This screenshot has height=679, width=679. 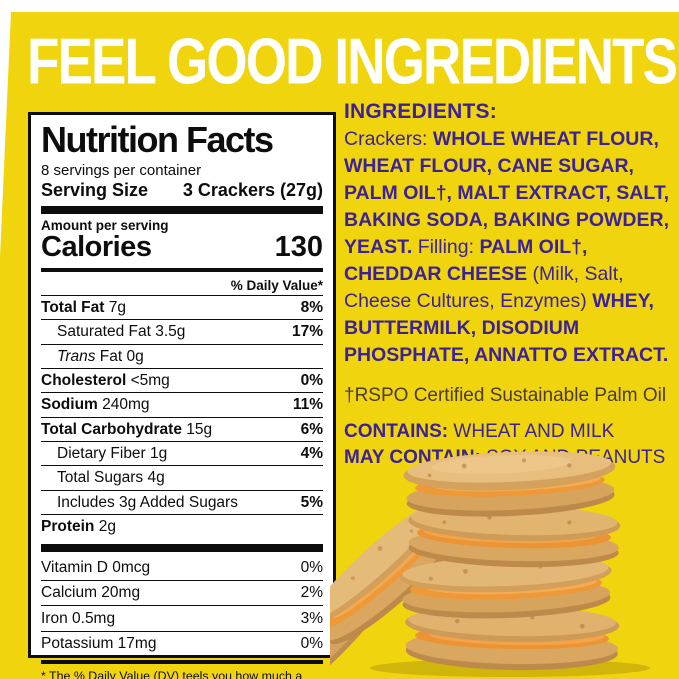 I want to click on nutrient-name: Total Fat, so click(x=73, y=307).